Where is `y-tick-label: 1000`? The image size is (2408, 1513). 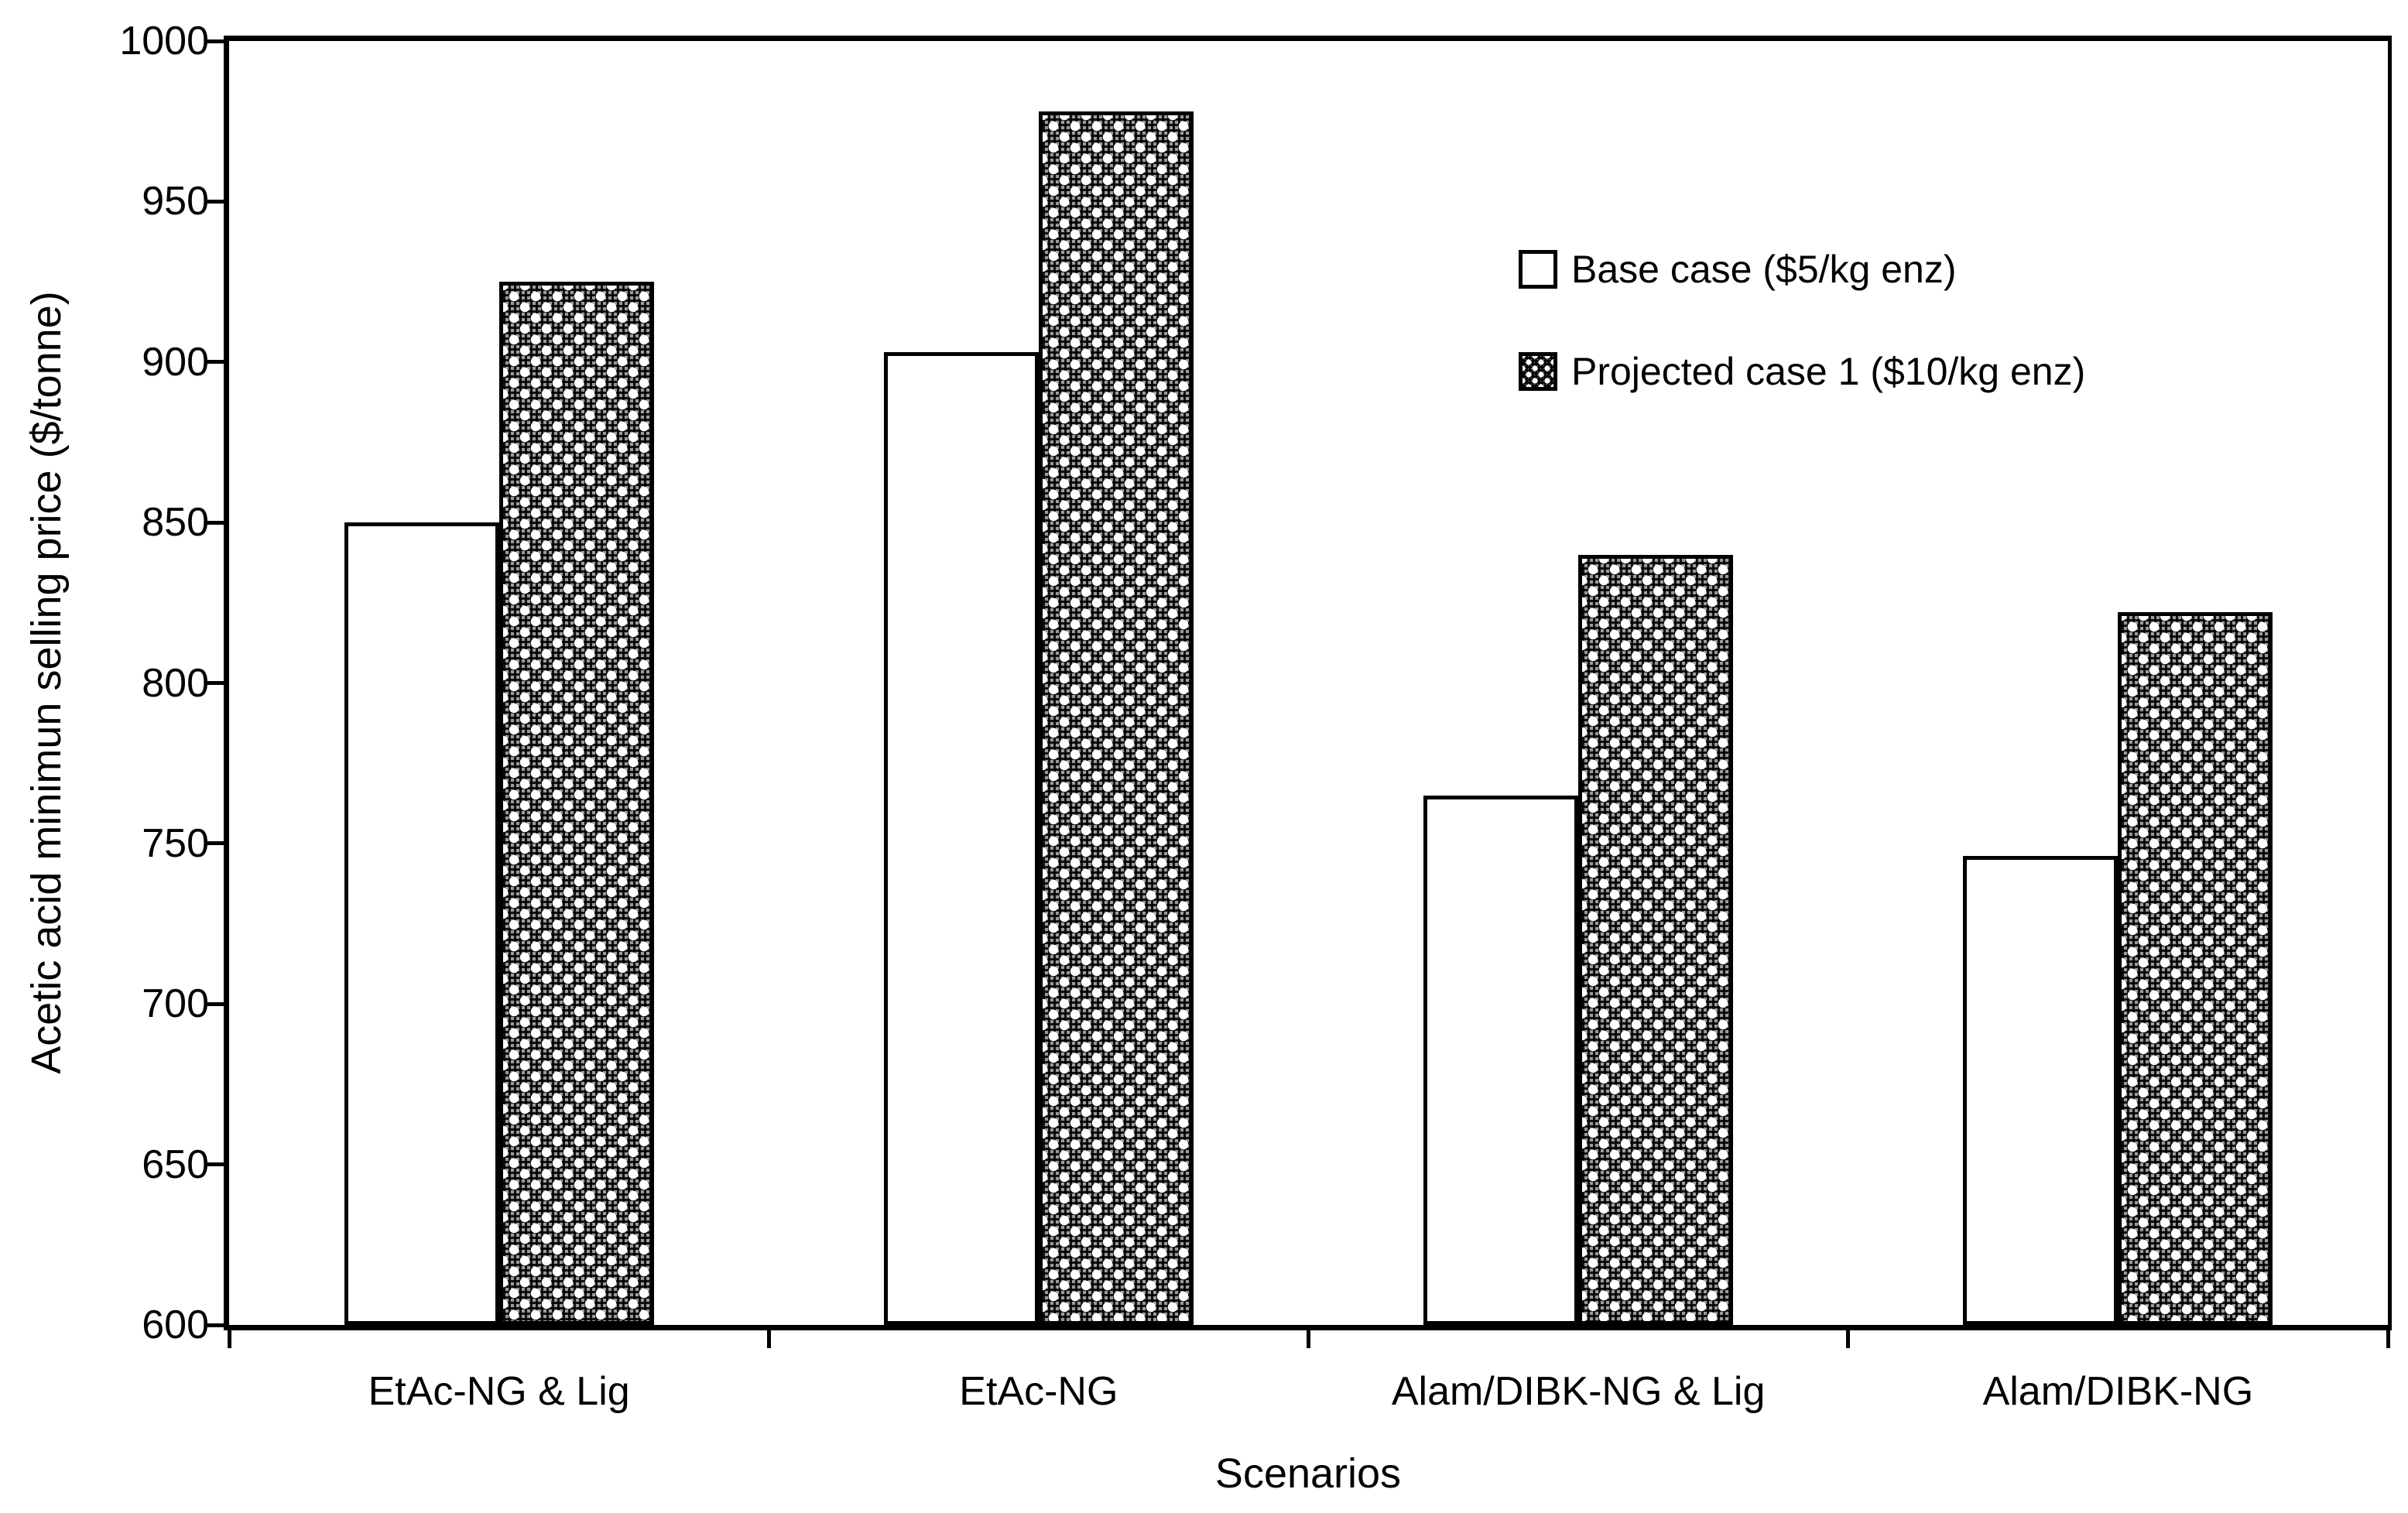 y-tick-label: 1000 is located at coordinates (164, 41).